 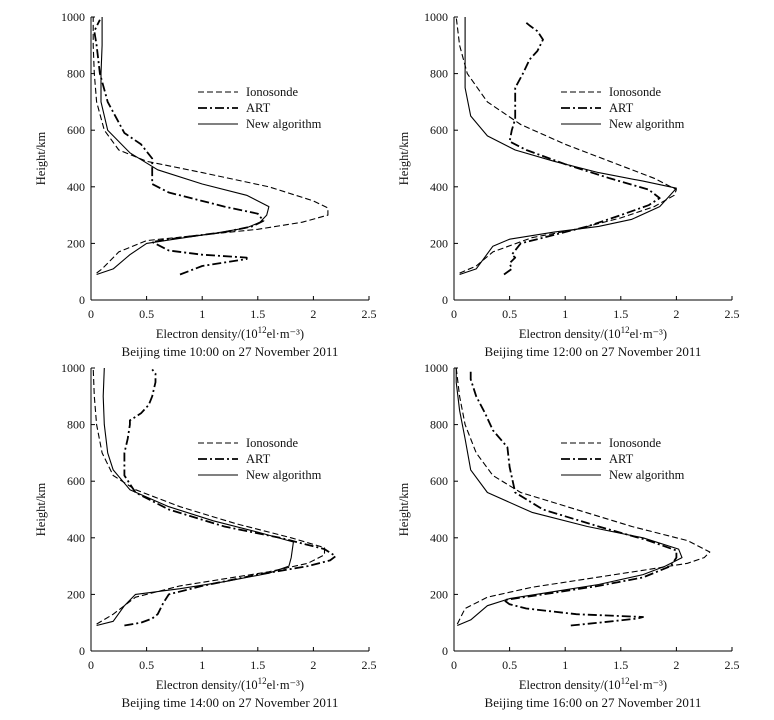 I want to click on panel-caption: Beijing time 10:00 on 27 November 2011, so click(x=230, y=351).